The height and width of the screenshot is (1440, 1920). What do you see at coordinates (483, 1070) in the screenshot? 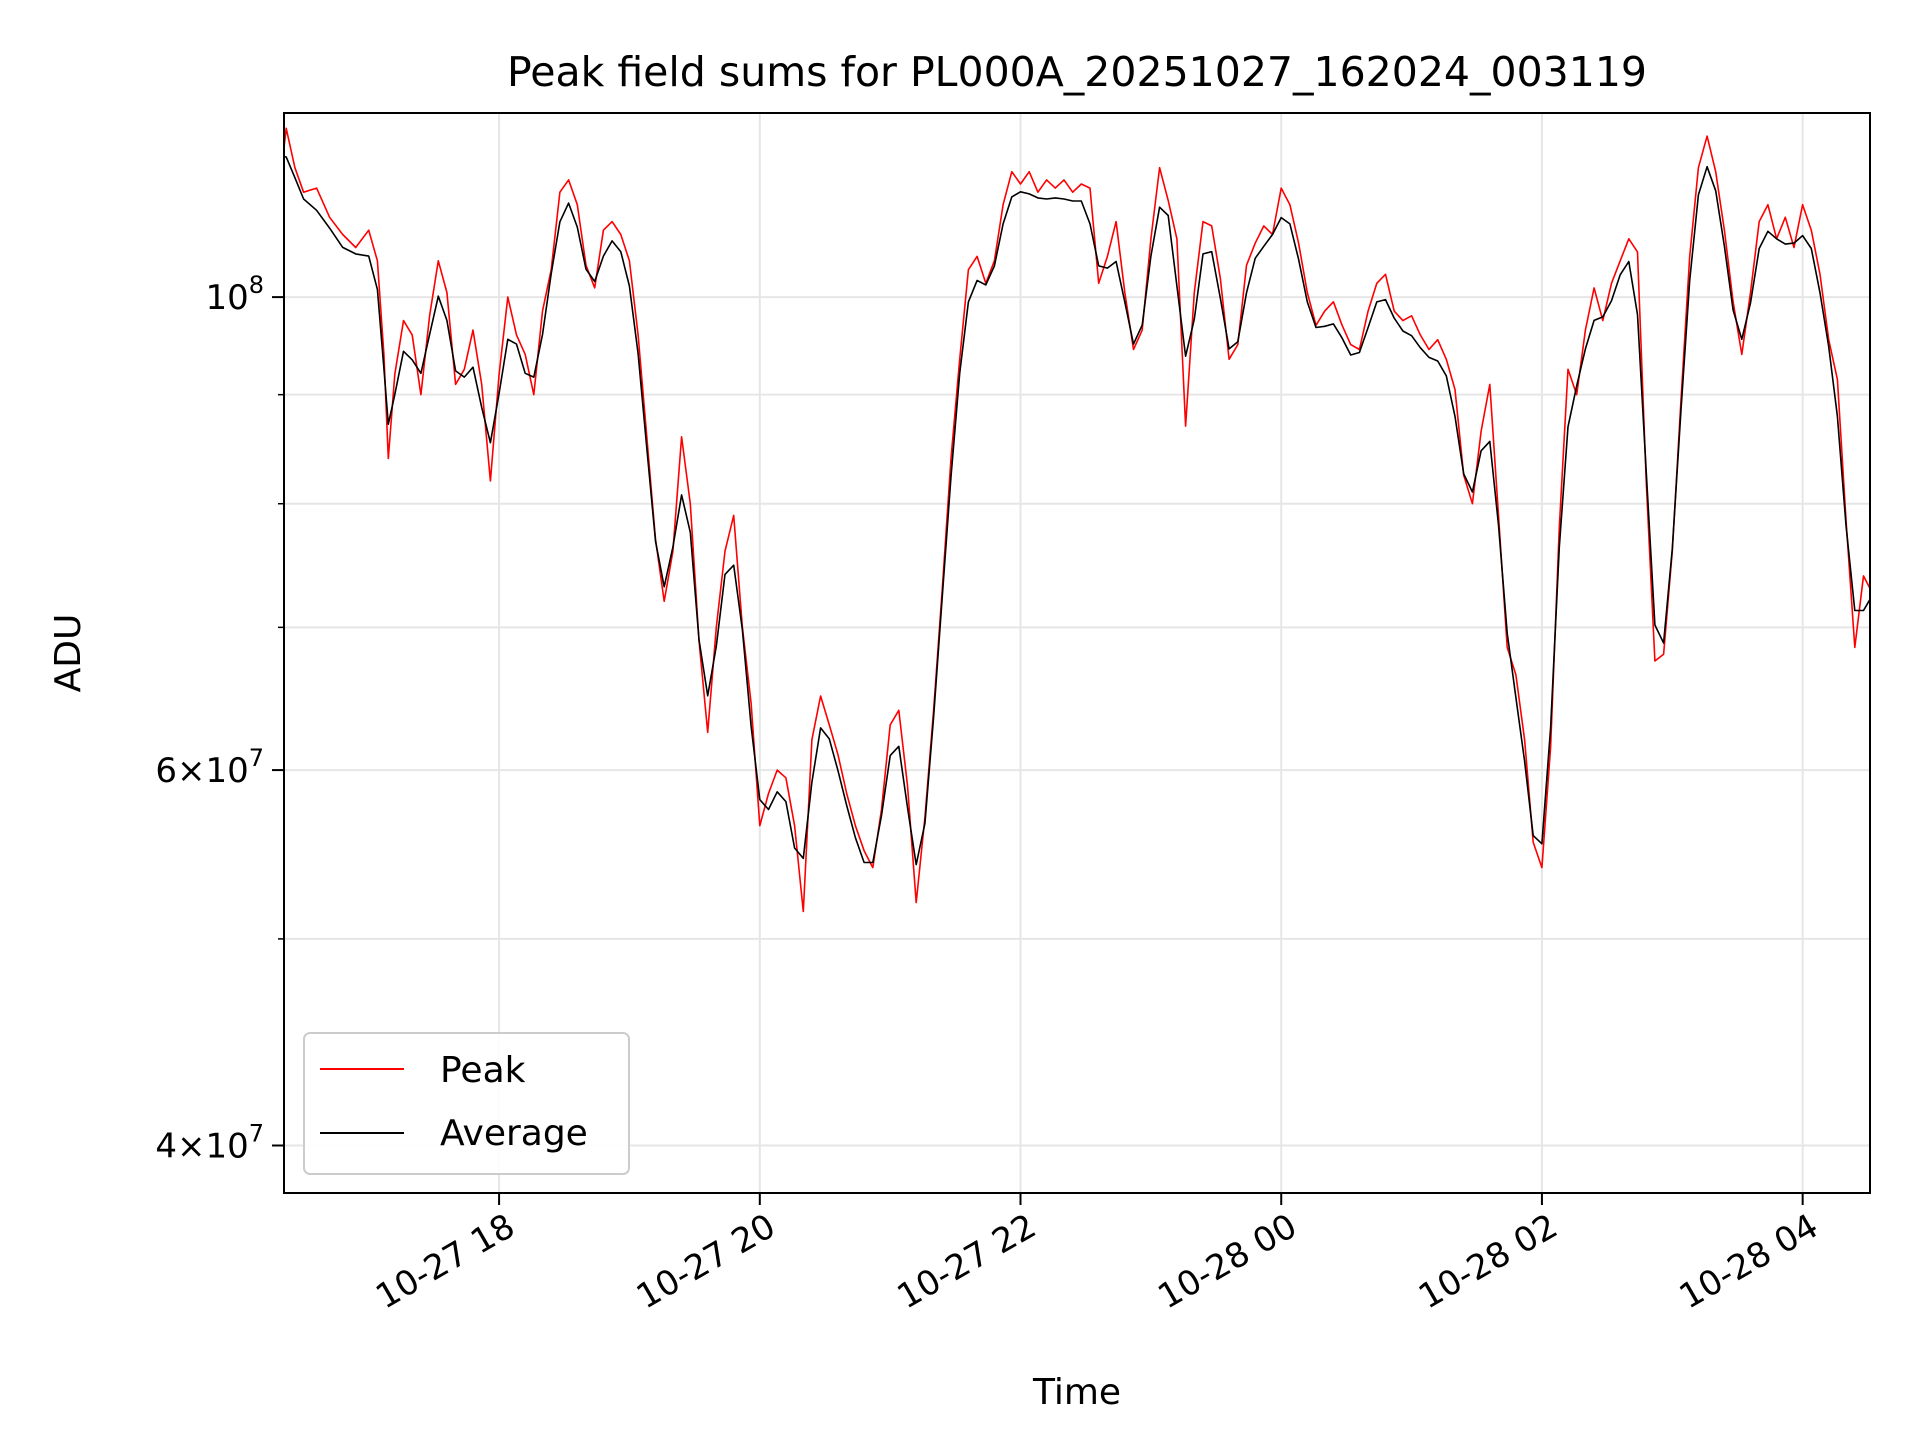
I see `legend-label-peak: Peak` at bounding box center [483, 1070].